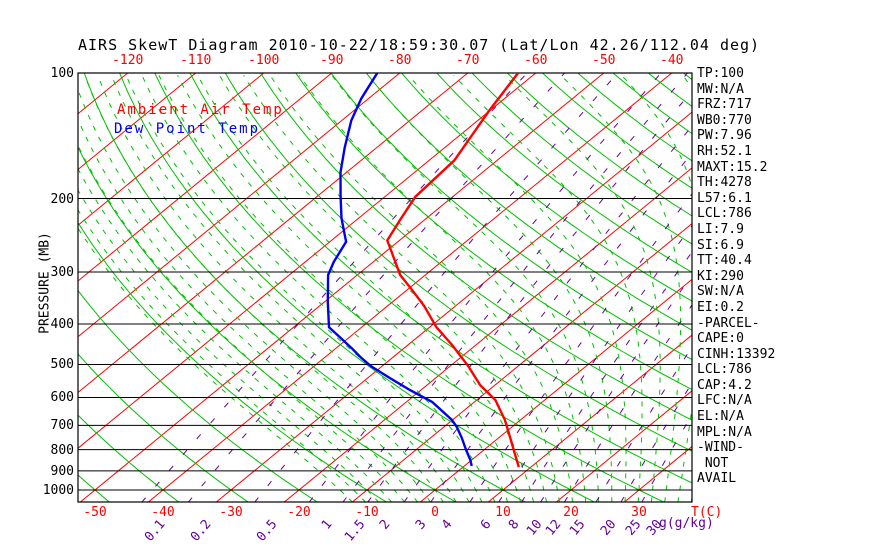 The height and width of the screenshot is (560, 870). What do you see at coordinates (187, 129) in the screenshot?
I see `legend-dew-point-temp: Dew Point Temp` at bounding box center [187, 129].